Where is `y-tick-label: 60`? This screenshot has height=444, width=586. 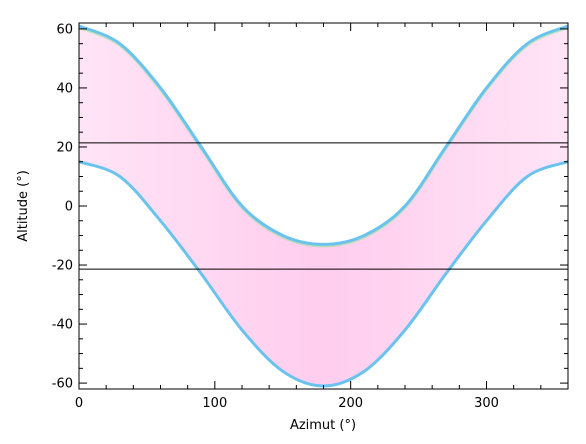 y-tick-label: 60 is located at coordinates (64, 29).